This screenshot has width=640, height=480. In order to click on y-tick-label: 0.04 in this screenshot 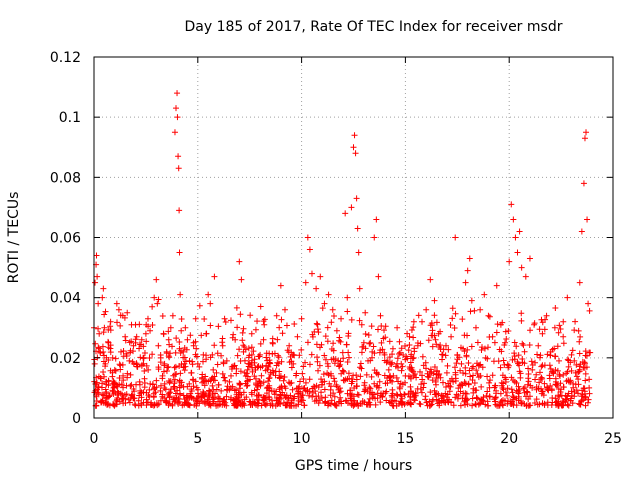, I will do `click(65, 299)`.